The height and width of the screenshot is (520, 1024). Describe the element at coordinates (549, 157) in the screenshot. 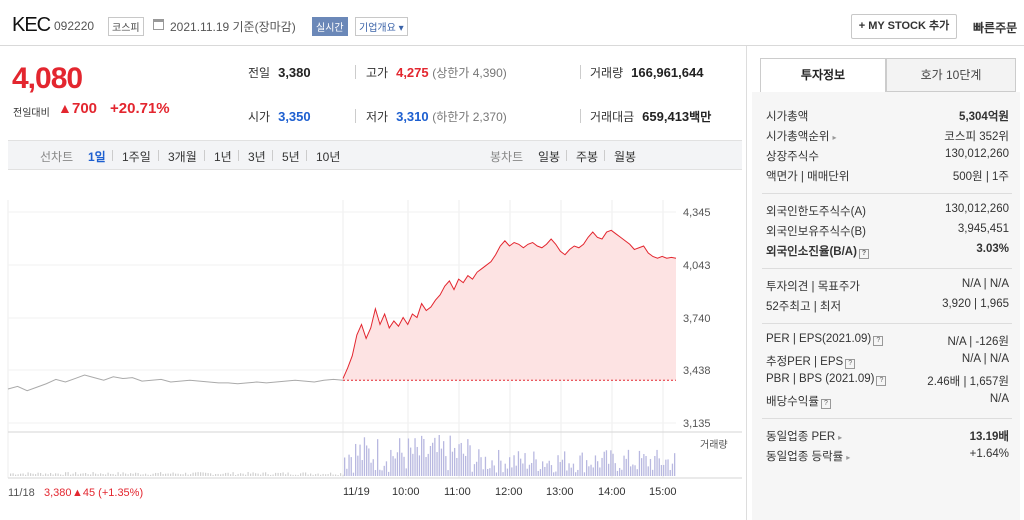

I see `candle-daily-button: 일봉` at that location.